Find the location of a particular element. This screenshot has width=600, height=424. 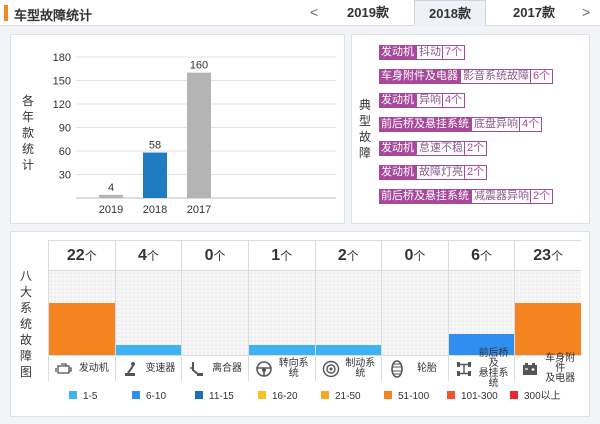

typical-label-char: 型 is located at coordinates (364, 121).